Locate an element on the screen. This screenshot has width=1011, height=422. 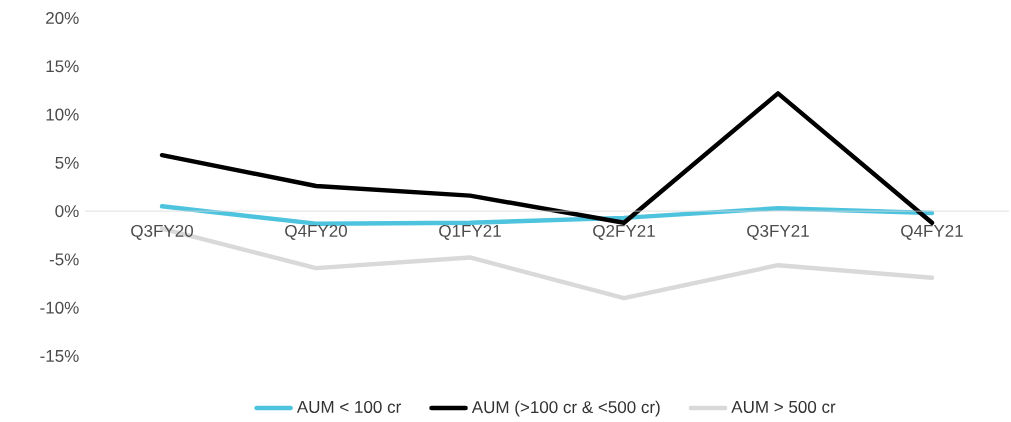
y-tick-label: 5% is located at coordinates (67, 162).